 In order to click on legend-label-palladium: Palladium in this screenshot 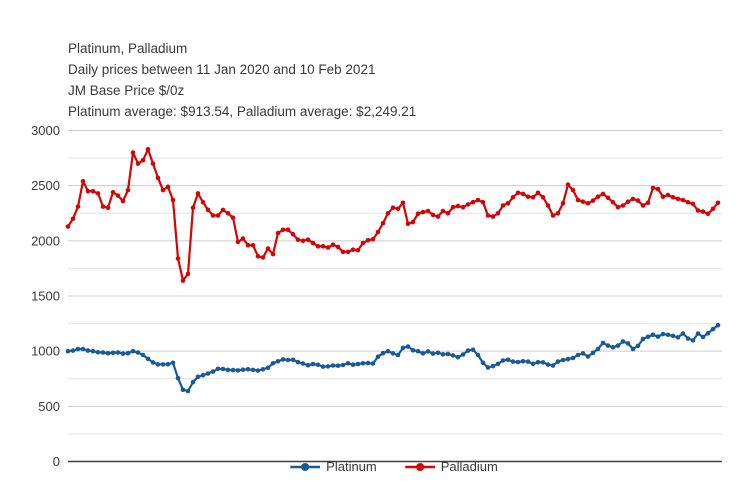, I will do `click(469, 466)`.